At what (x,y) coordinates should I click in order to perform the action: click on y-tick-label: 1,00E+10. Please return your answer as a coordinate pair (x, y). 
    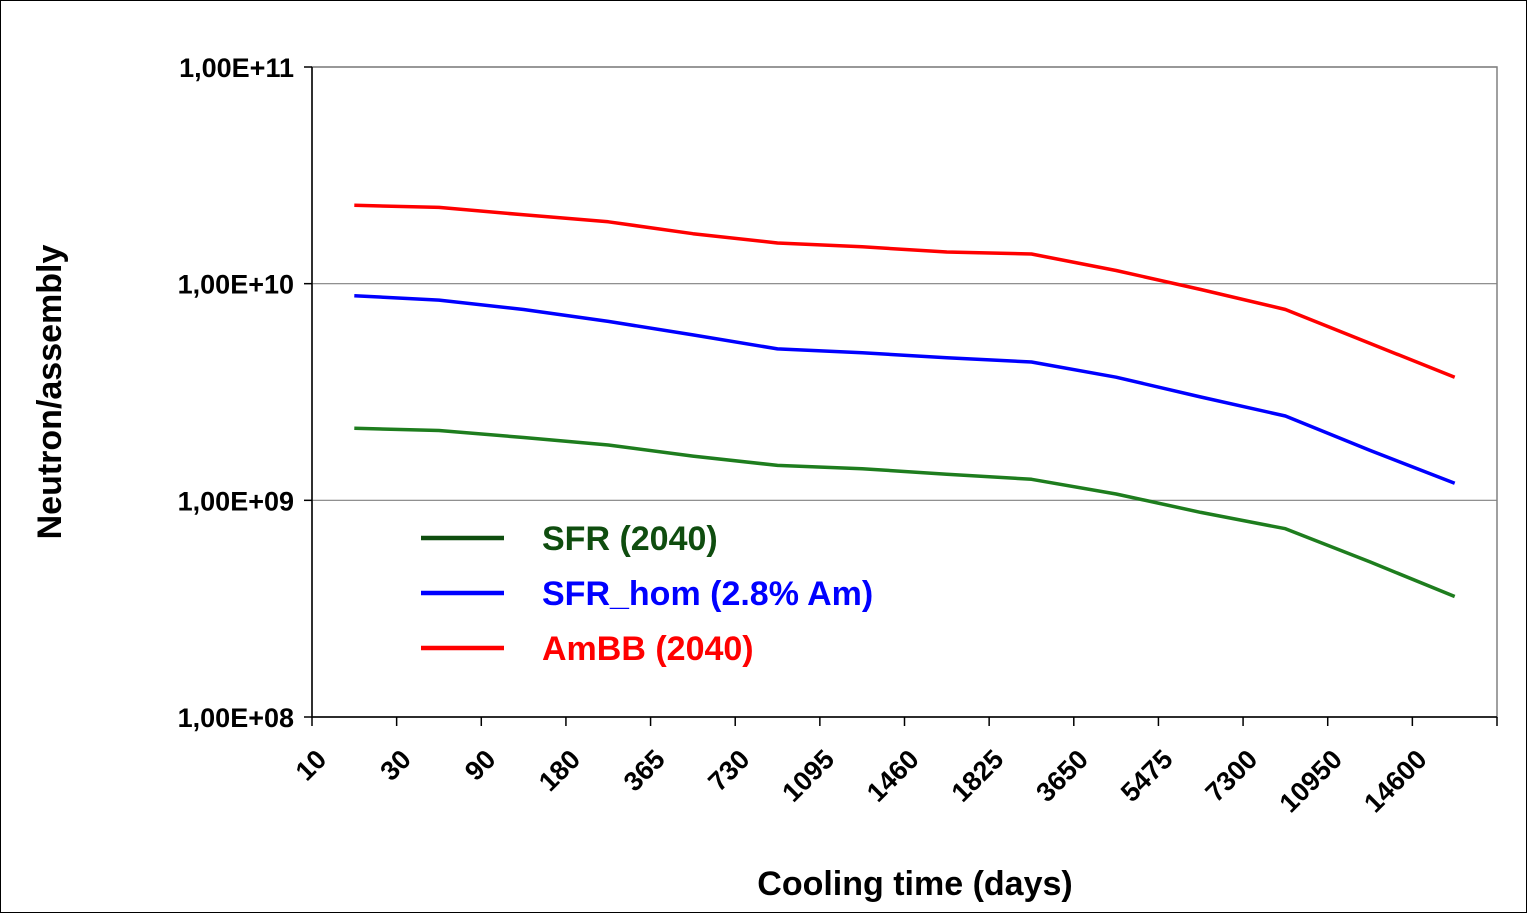
    Looking at the image, I should click on (236, 285).